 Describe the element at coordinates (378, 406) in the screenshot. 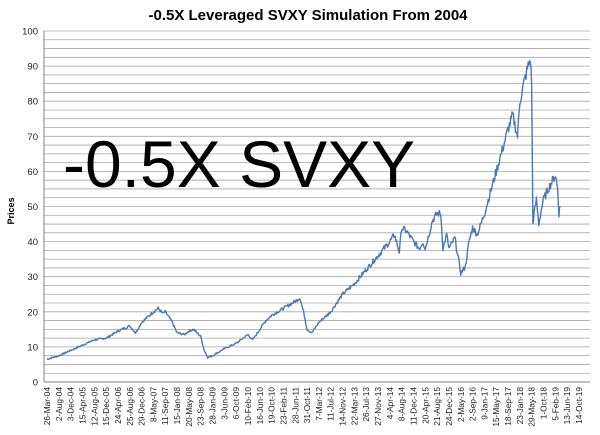

I see `x-tick-label: 27-Nov-13` at that location.